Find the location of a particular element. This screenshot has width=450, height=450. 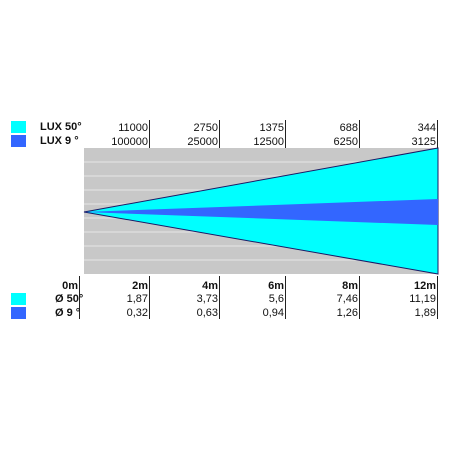

diameter-wide-swatch is located at coordinates (18, 299).